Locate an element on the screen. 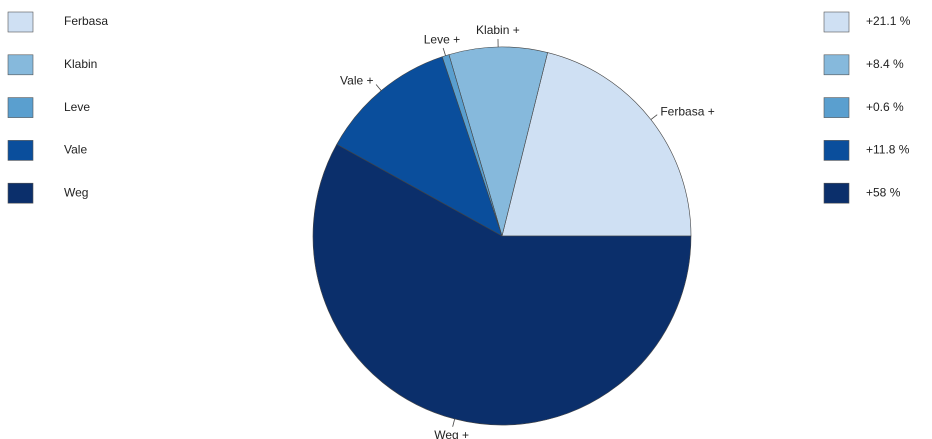 The image size is (932, 439). legend-label: Leve is located at coordinates (77, 107).